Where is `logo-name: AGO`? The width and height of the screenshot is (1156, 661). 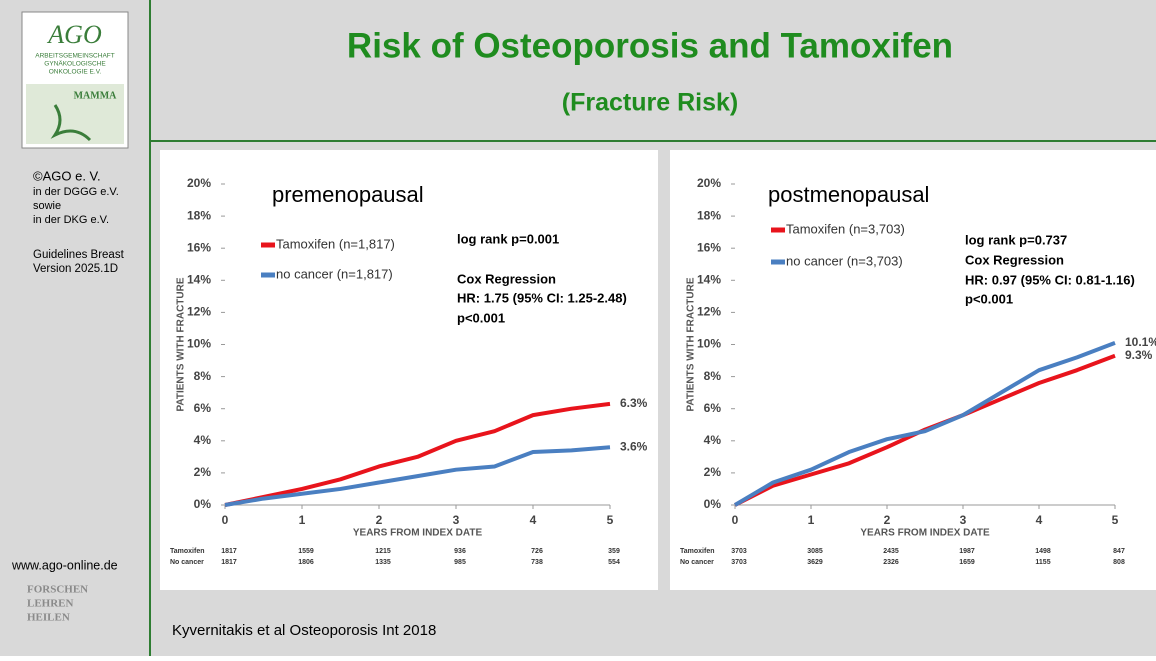
logo-name: AGO is located at coordinates (74, 34).